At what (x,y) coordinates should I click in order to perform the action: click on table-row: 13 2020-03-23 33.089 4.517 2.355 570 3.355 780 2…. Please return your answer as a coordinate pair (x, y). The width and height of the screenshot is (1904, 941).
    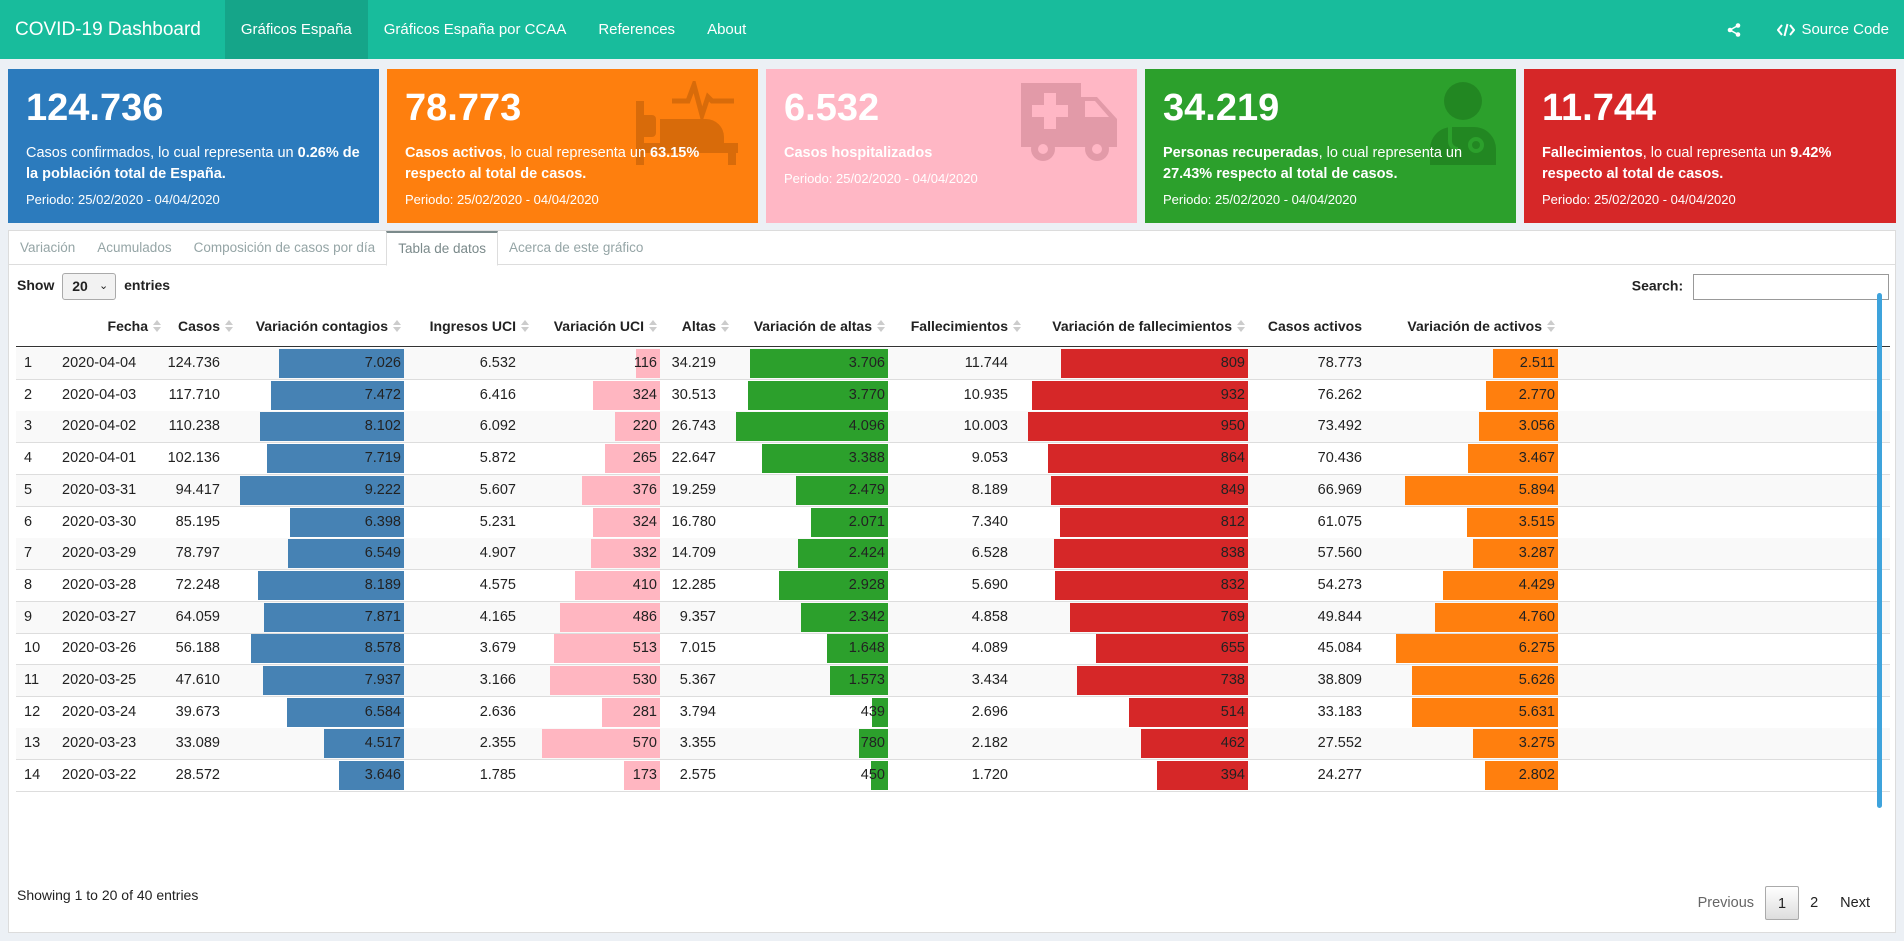
    Looking at the image, I should click on (953, 744).